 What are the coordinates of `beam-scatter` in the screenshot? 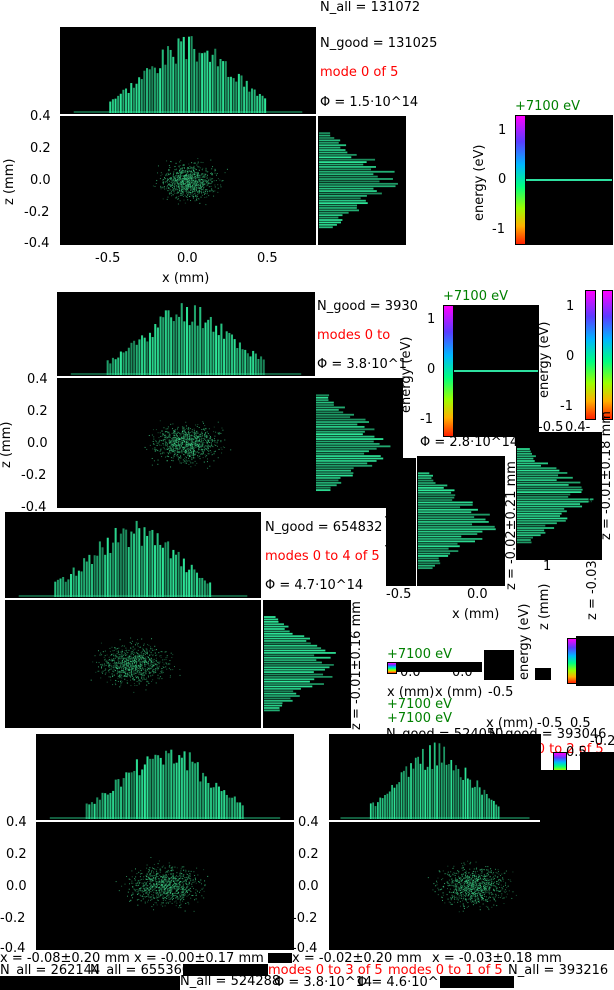 It's located at (188, 444).